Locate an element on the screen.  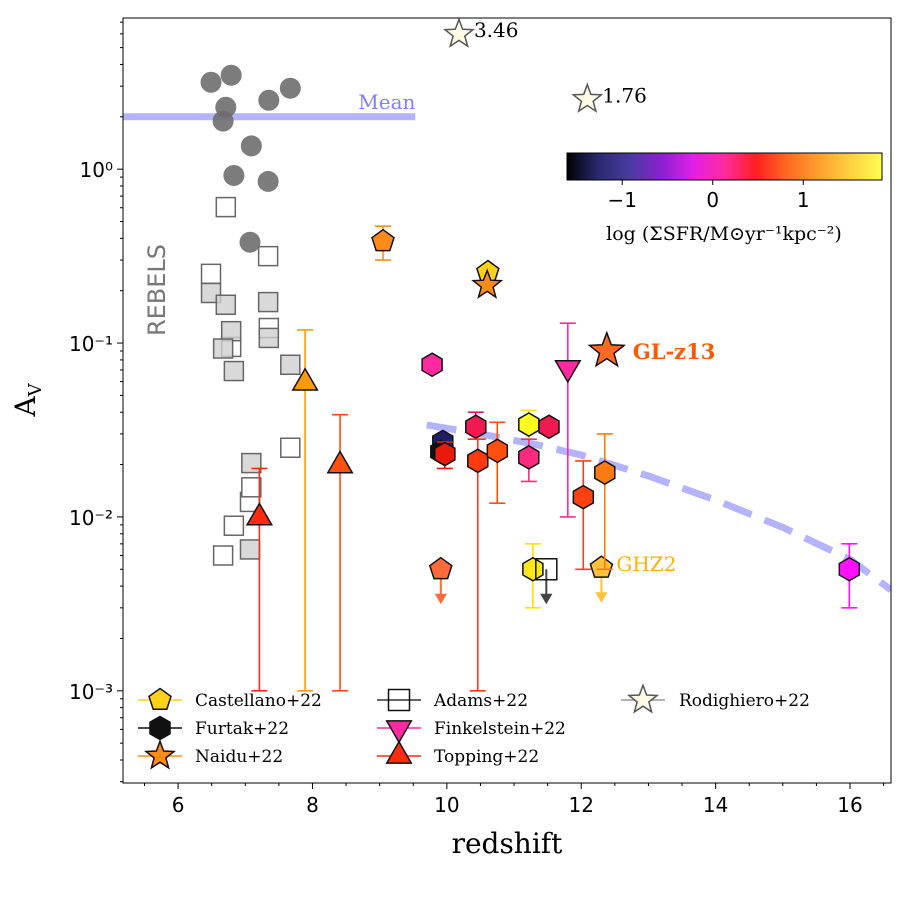
colorbar-gradient is located at coordinates (724, 166).